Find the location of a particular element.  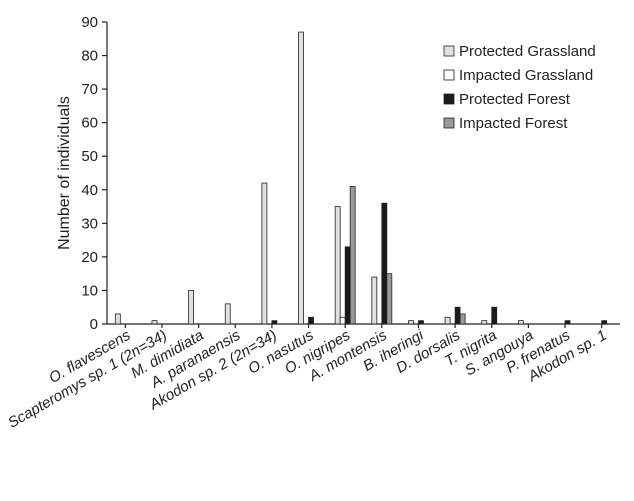

y-tick-label: 40 is located at coordinates (89, 190).